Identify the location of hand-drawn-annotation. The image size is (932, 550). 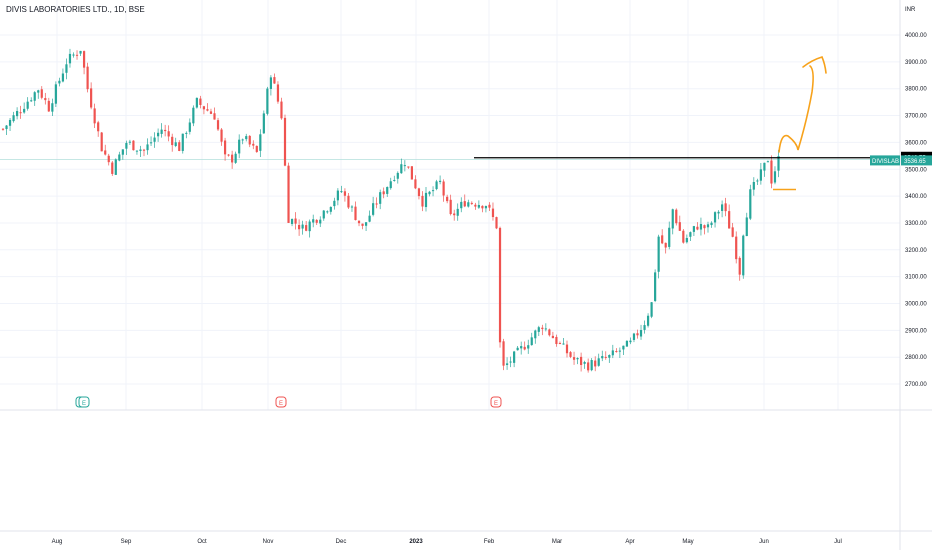
(800, 123).